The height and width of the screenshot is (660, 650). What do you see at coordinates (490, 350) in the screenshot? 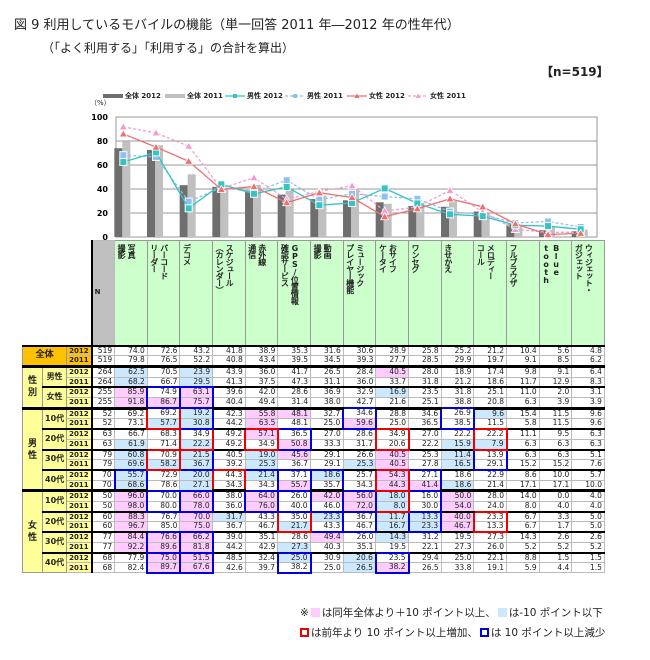
I see `value-cell: 21.2` at bounding box center [490, 350].